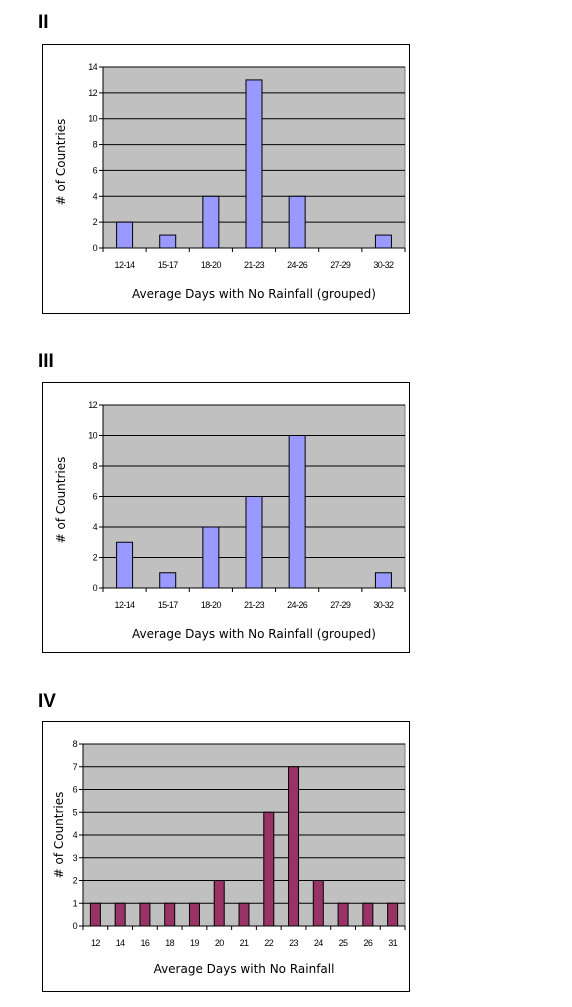 The height and width of the screenshot is (1007, 572). I want to click on y-tick-label: 7, so click(75, 767).